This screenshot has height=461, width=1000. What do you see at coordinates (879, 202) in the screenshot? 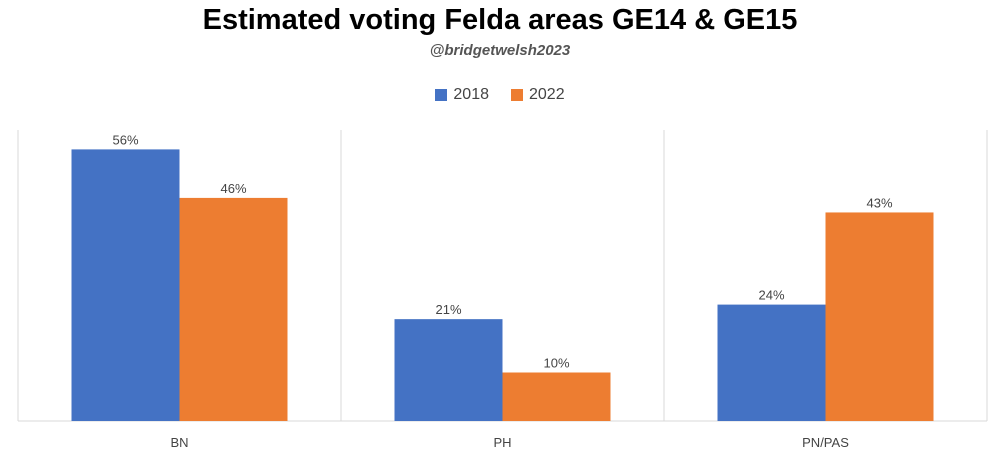
I see `data-label: 43%` at bounding box center [879, 202].